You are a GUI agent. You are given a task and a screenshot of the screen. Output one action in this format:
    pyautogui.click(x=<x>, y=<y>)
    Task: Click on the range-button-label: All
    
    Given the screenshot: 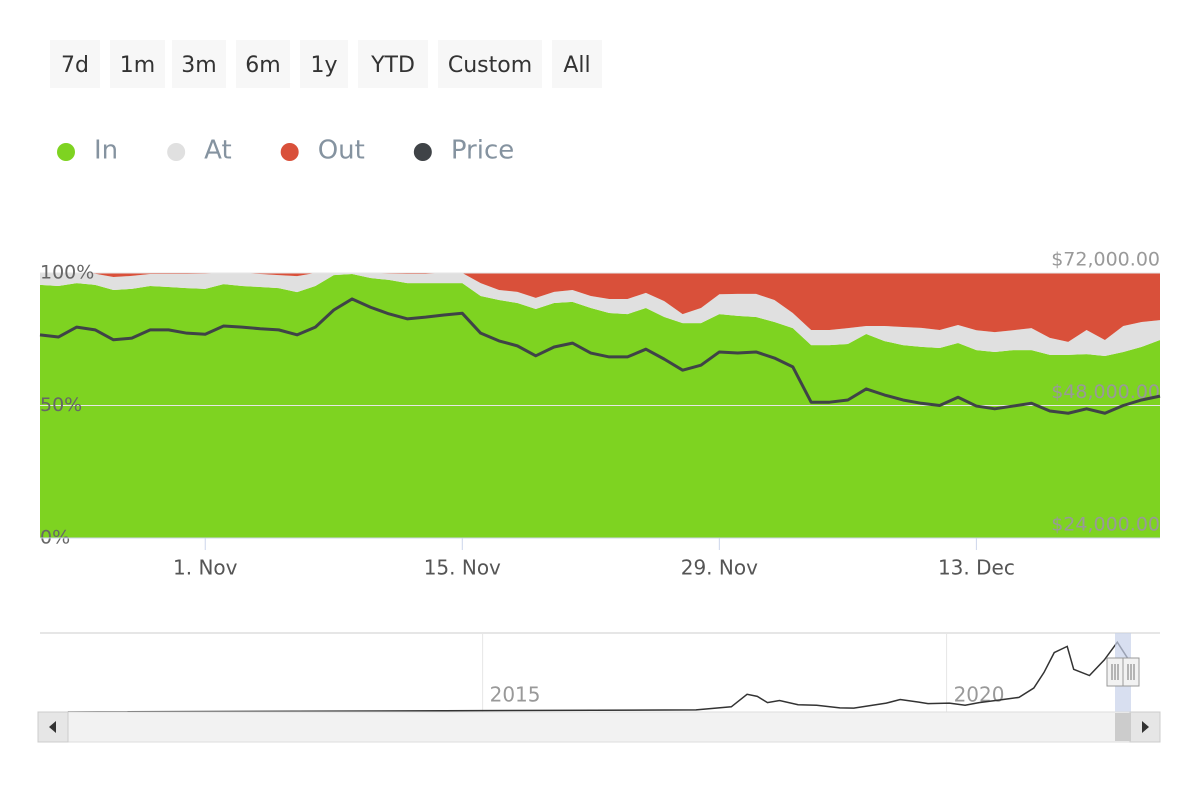 What is the action you would take?
    pyautogui.click(x=576, y=65)
    